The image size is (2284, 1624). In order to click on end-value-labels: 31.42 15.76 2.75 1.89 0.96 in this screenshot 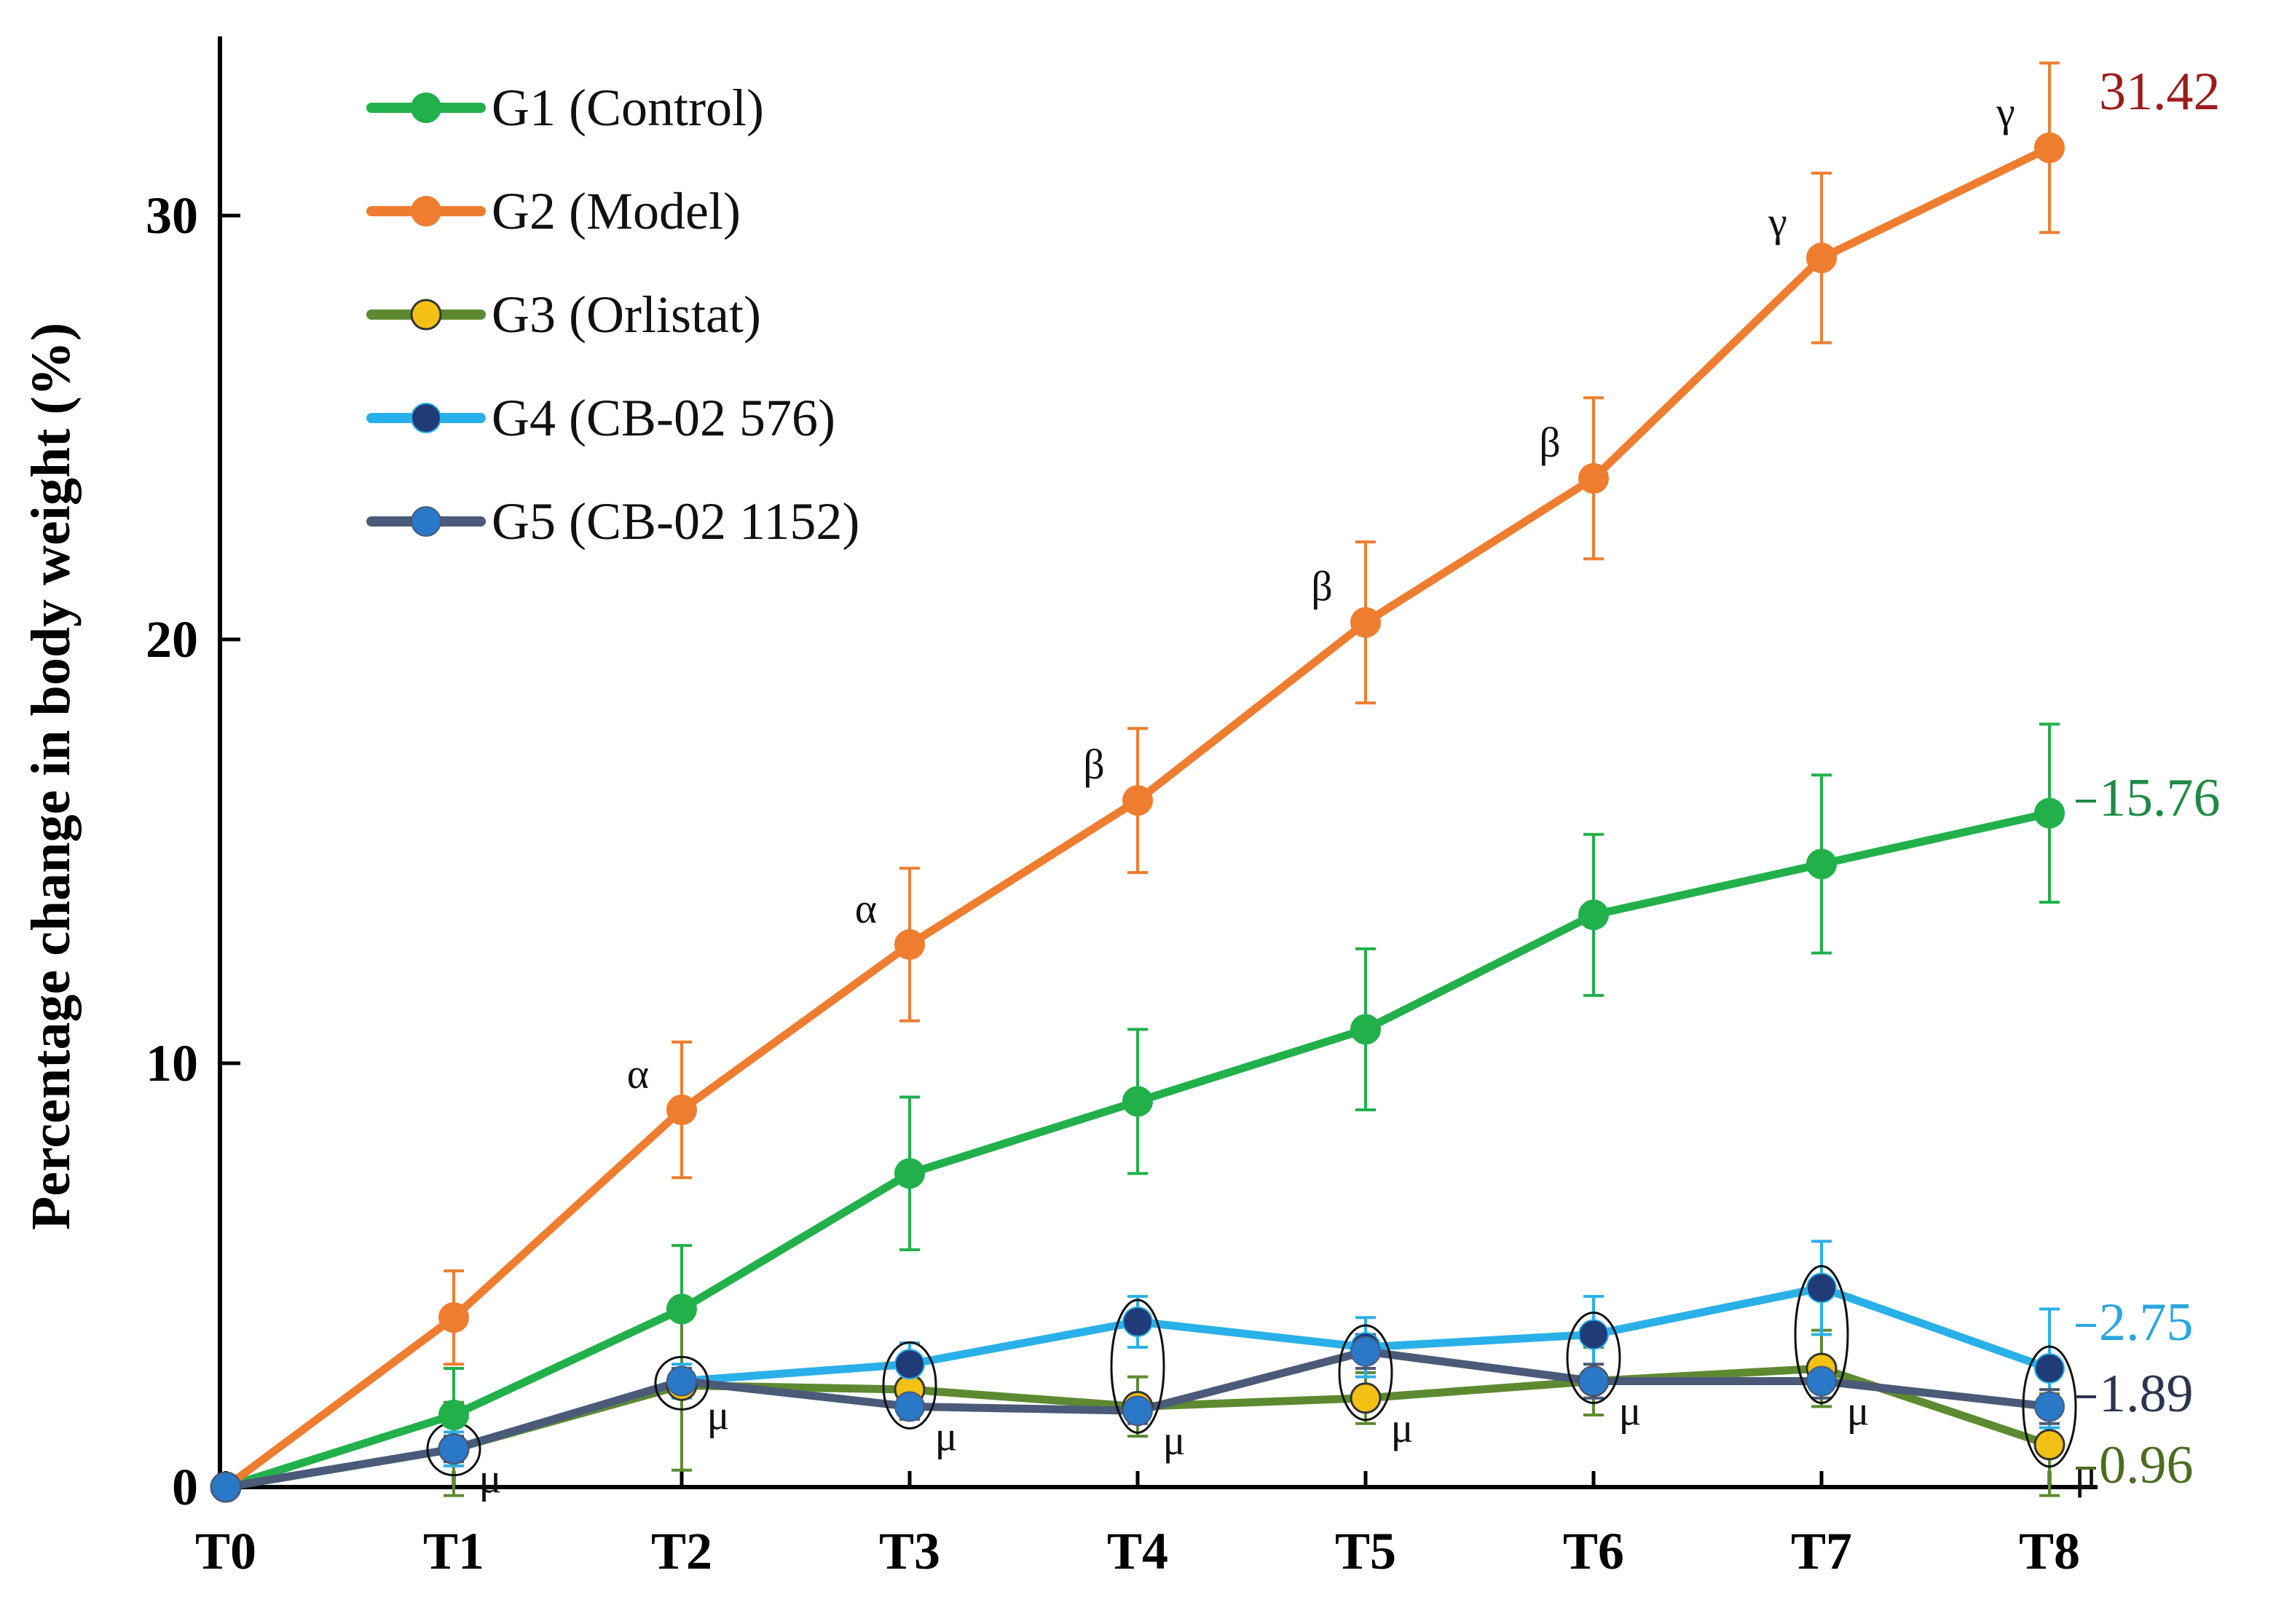, I will do `click(2148, 778)`.